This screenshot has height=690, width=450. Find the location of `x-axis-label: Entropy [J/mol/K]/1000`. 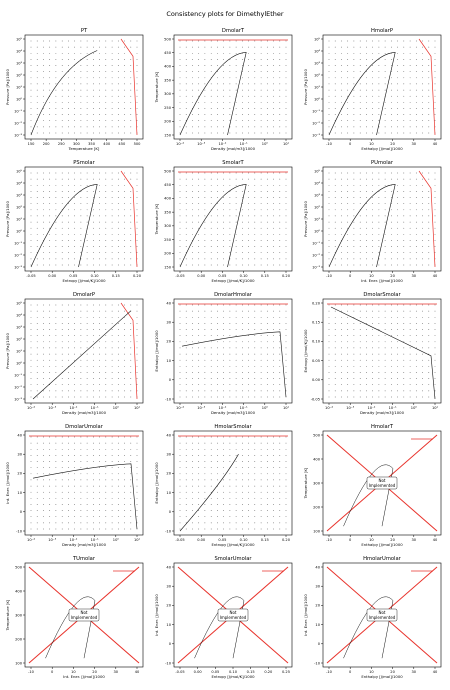

x-axis-label: Entropy [J/mol/K]/1000 is located at coordinates (233, 280).